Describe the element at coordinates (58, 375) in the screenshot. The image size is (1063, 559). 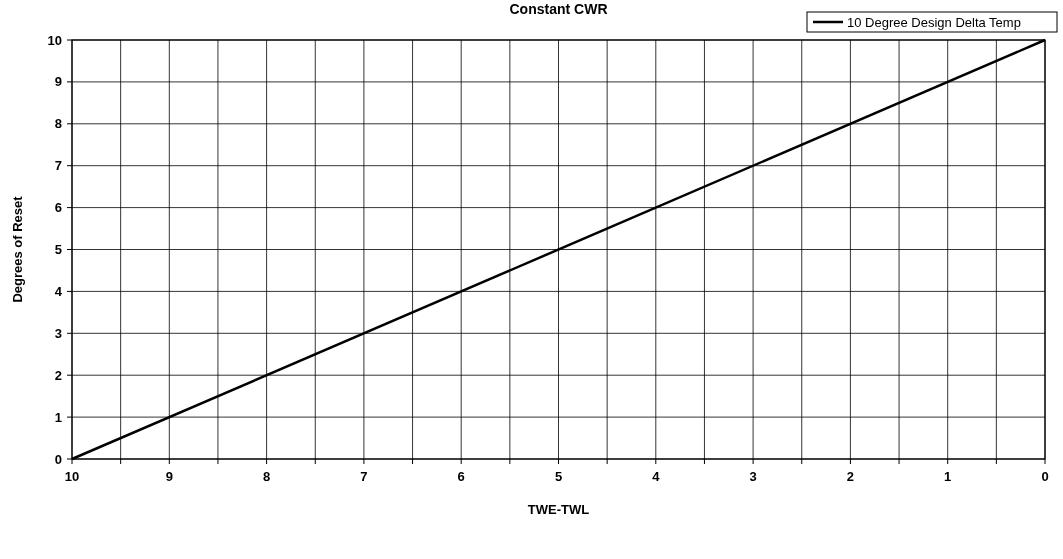
I see `y-tick-label: 2` at that location.